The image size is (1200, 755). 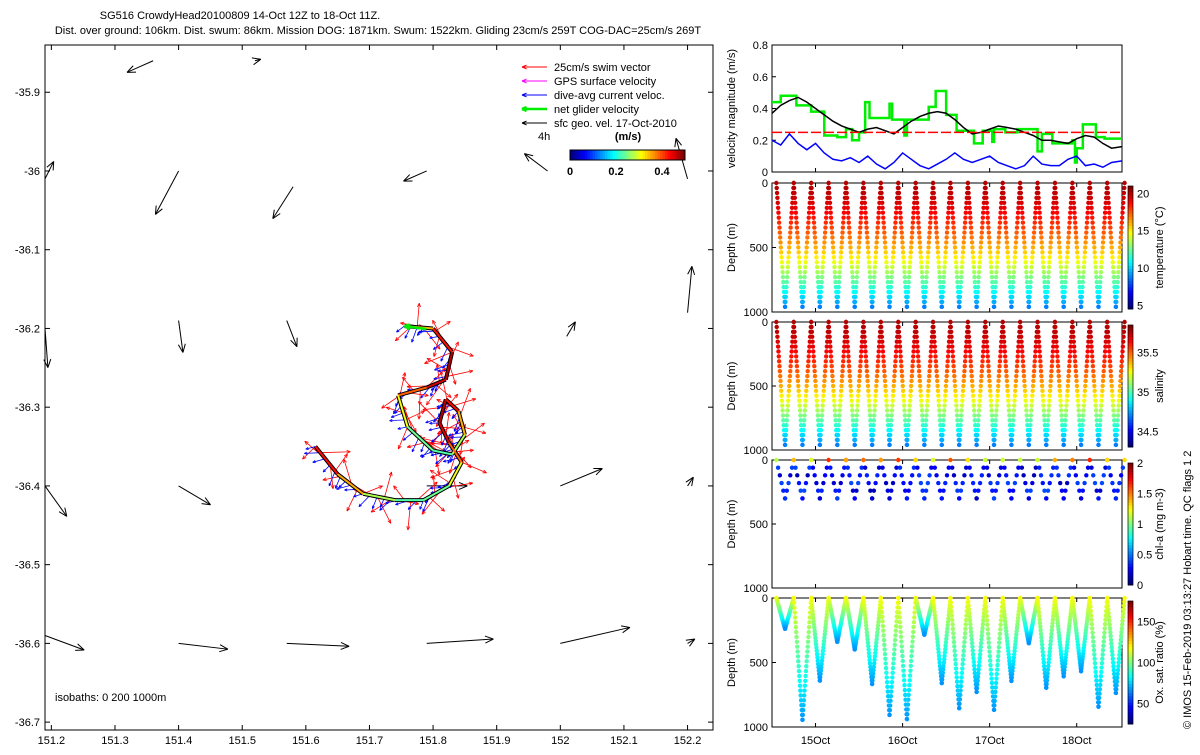 What do you see at coordinates (1130, 581) in the screenshot?
I see `chla-colorbar-cell` at bounding box center [1130, 581].